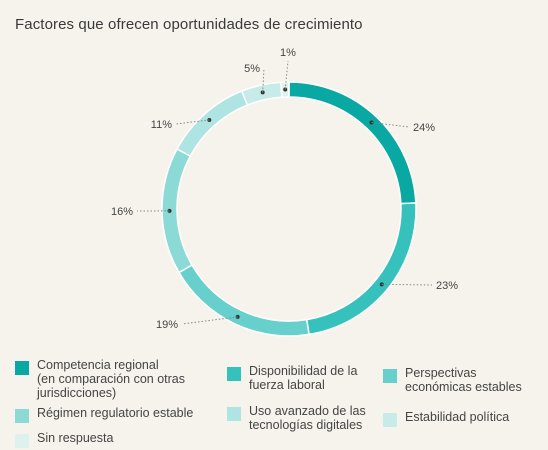 This screenshot has width=548, height=450. I want to click on legend-label: Estabilidad política, so click(457, 417).